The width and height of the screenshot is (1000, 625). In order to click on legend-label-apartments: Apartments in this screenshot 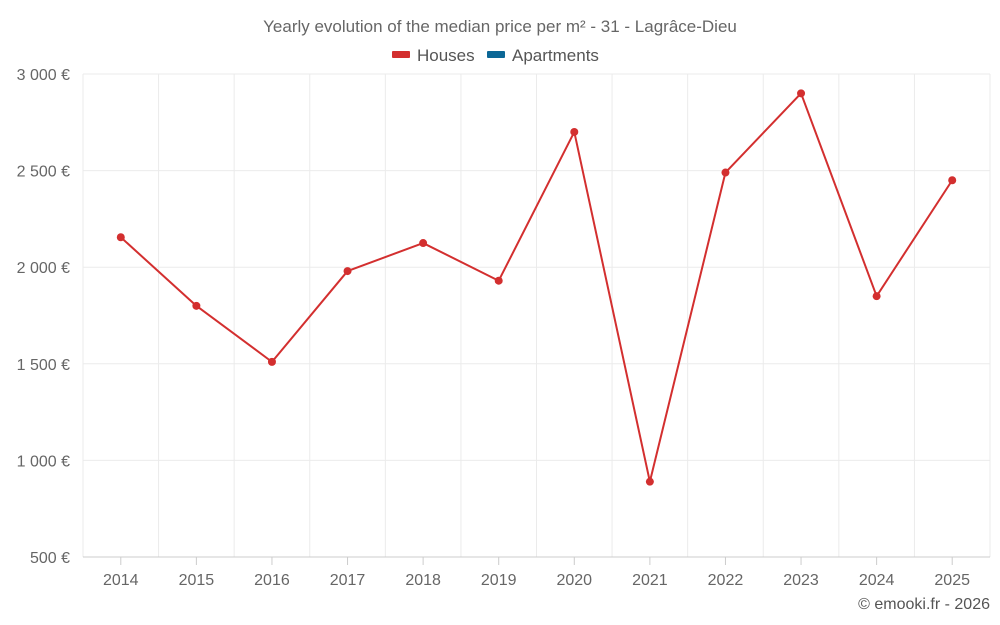, I will do `click(555, 55)`.